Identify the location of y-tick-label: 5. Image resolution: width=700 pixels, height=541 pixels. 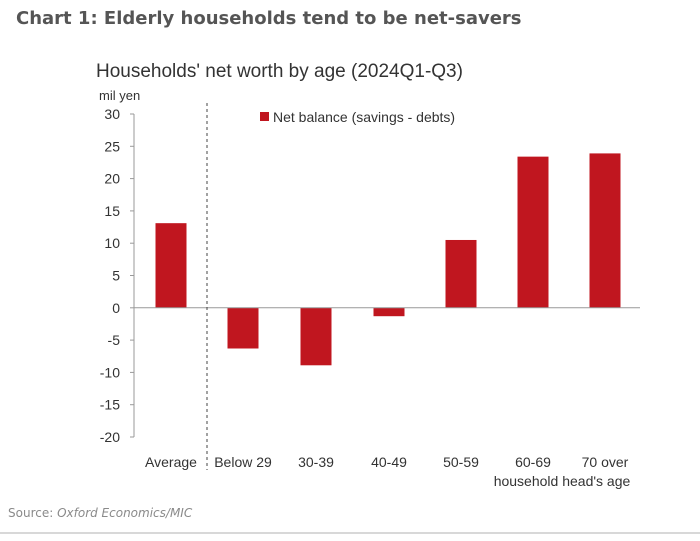
(116, 276).